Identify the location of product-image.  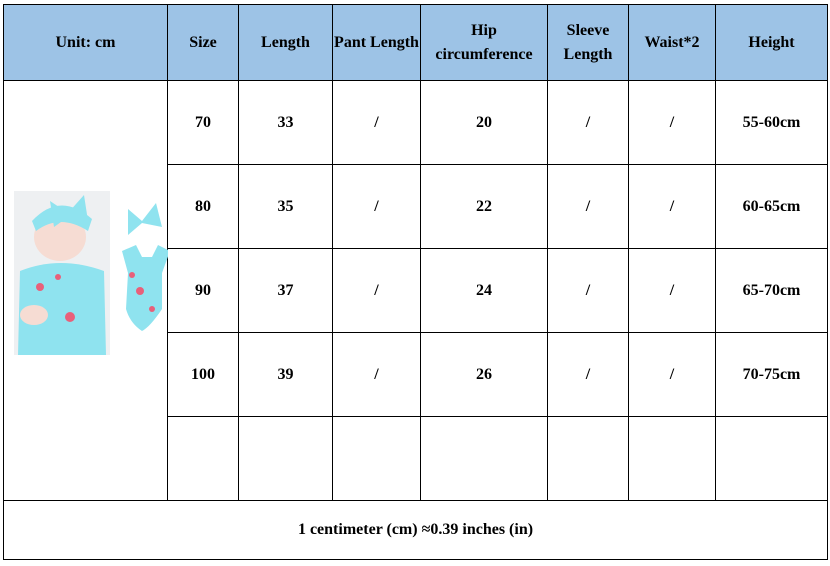
(91, 273).